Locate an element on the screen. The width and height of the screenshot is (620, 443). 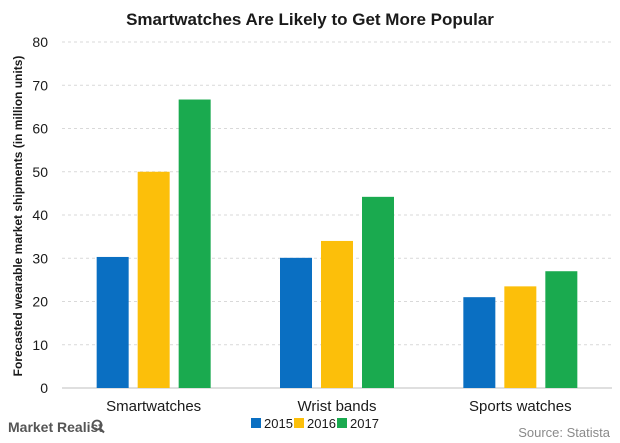
brand-logo: Market Realist is located at coordinates (56, 427).